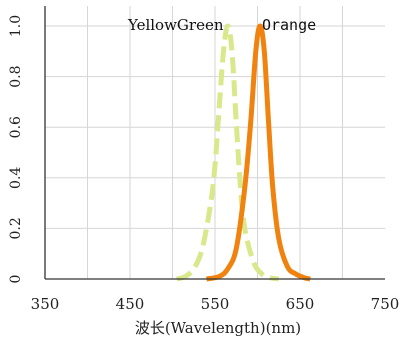  What do you see at coordinates (16, 279) in the screenshot?
I see `y-tick-label: 0` at bounding box center [16, 279].